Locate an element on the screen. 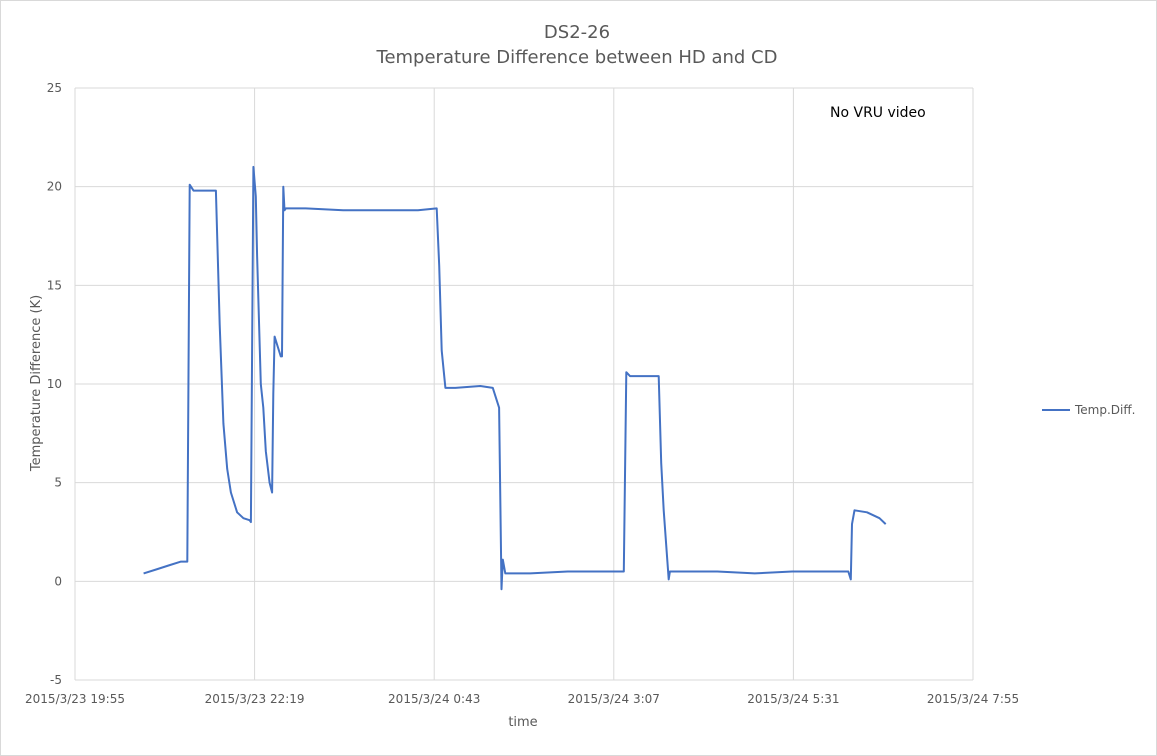  annotation-text: No VRU video is located at coordinates (878, 113).